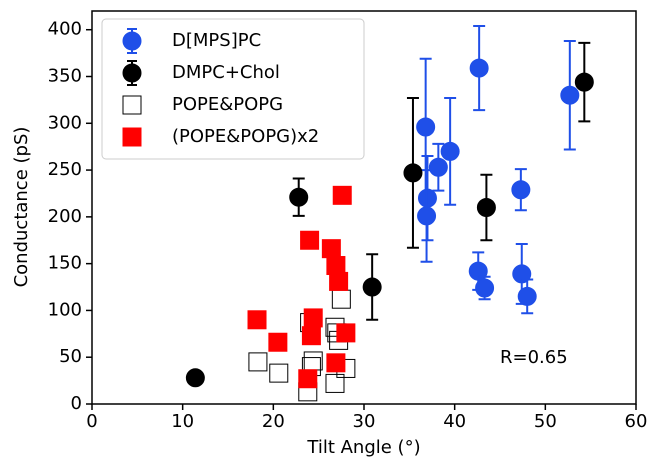 This screenshot has width=650, height=464. I want to click on y-tick-label: 150, so click(65, 263).